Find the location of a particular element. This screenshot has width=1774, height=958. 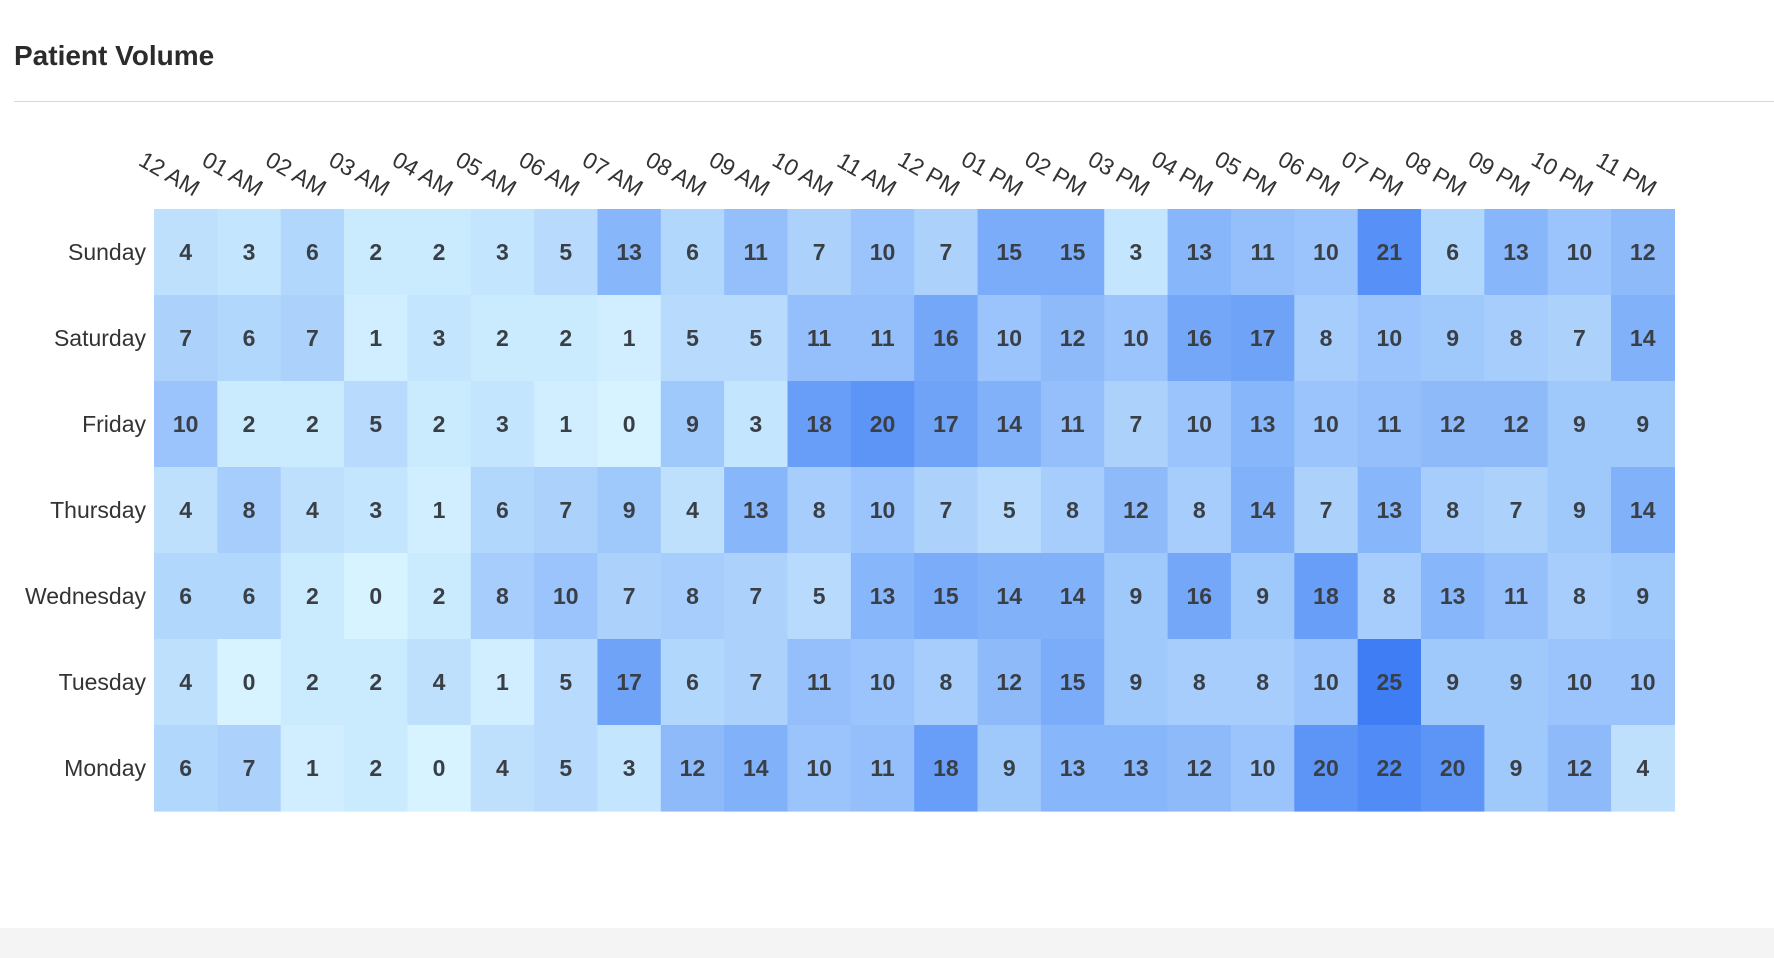

x-tick-label: 08 AM is located at coordinates (675, 173).